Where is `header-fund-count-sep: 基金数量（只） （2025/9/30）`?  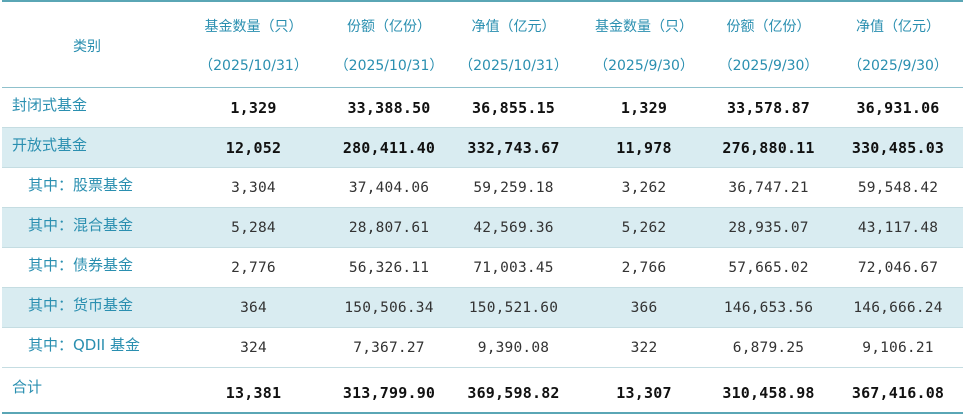
header-fund-count-sep: 基金数量（只） （2025/9/30） is located at coordinates (644, 44).